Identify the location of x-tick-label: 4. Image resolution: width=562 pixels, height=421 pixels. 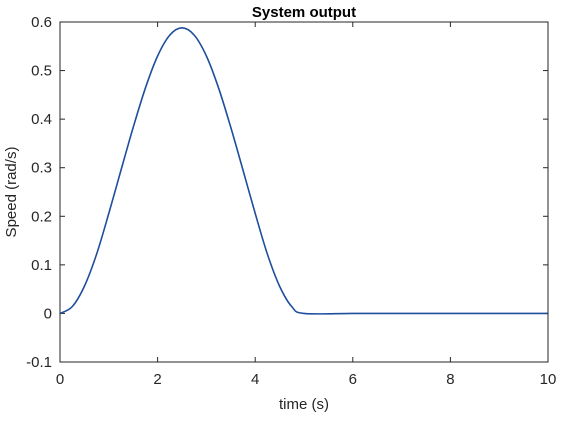
(255, 379).